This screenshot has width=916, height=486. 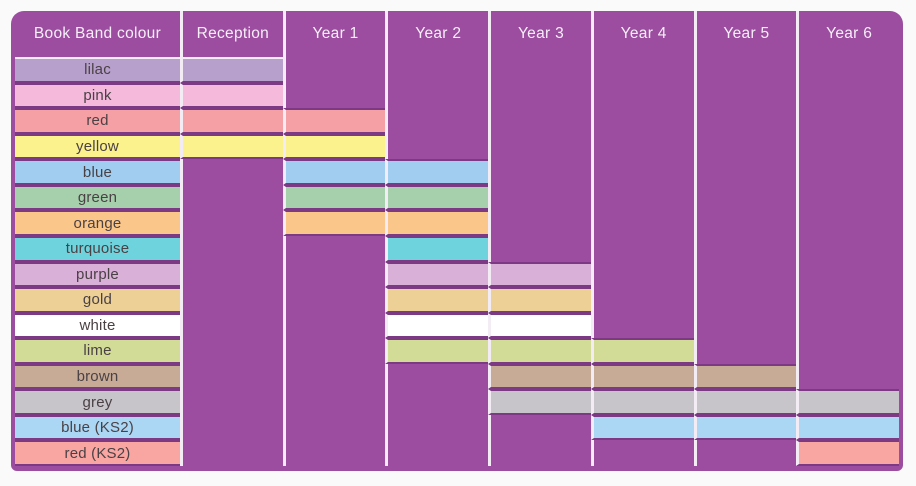 I want to click on column-header-reception: Reception, so click(x=231, y=34).